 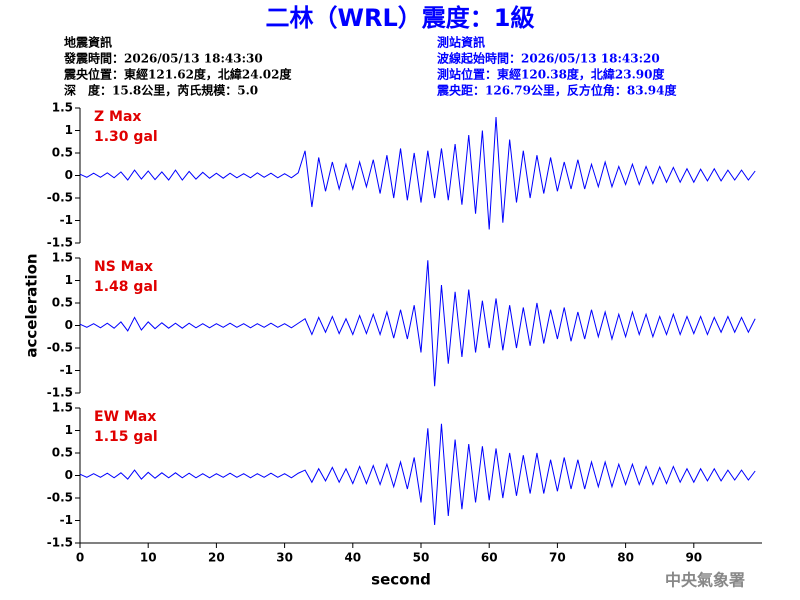 I want to click on info-line: 測站位置：東經120.38度，北緯23.90度, so click(x=551, y=74).